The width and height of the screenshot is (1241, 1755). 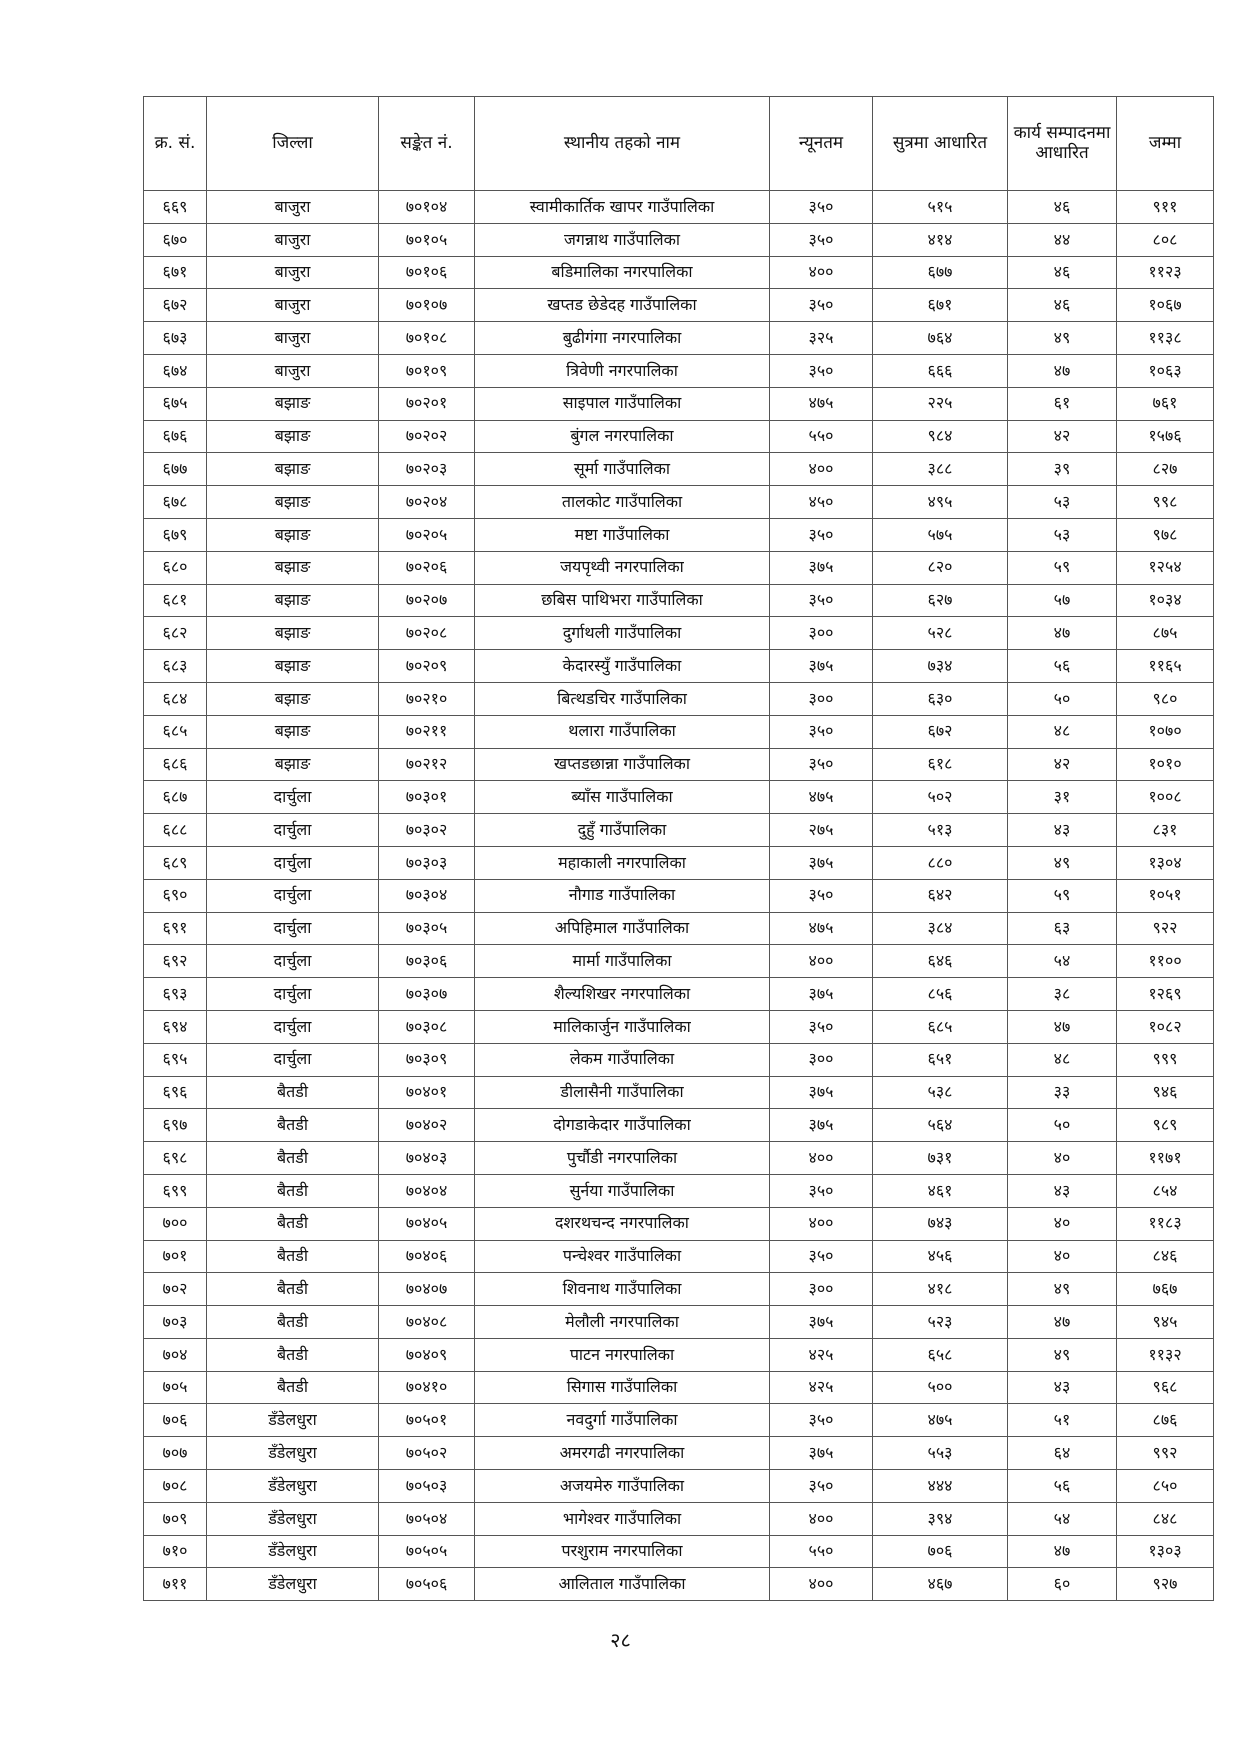 I want to click on cell-total: १२५४, so click(x=1165, y=567).